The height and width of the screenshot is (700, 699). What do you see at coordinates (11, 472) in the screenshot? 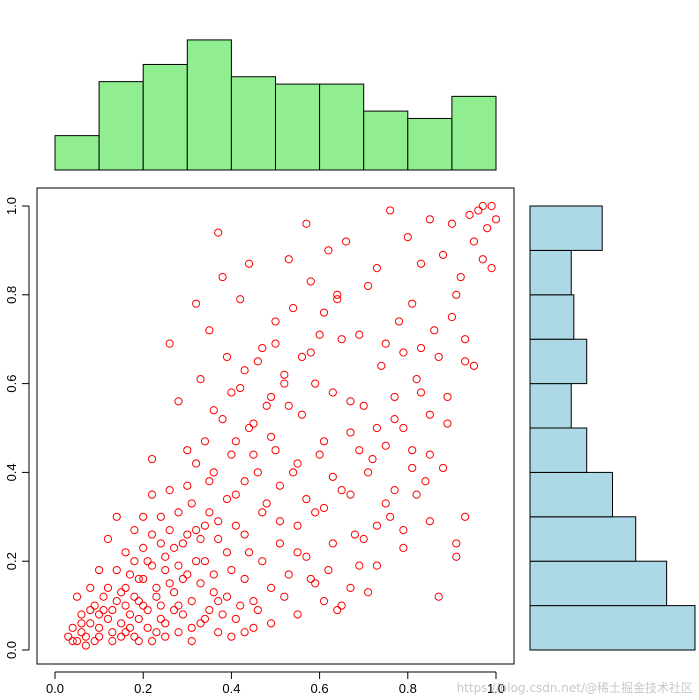
I see `y-tick-label: 0.4` at bounding box center [11, 472].